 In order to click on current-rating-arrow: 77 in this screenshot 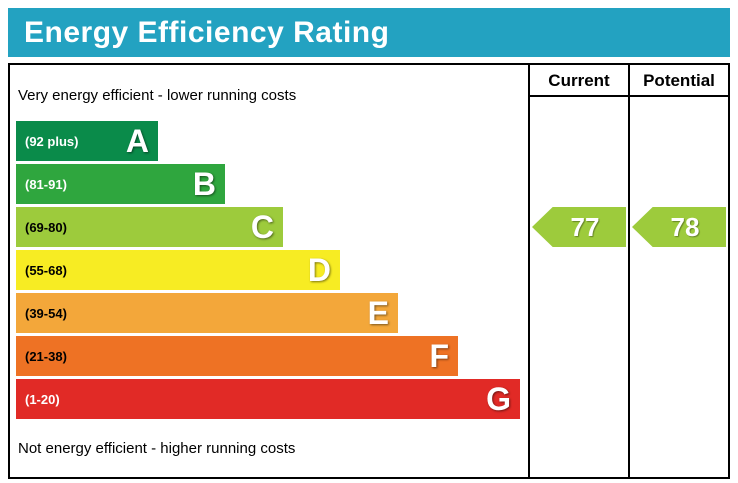, I will do `click(579, 227)`.